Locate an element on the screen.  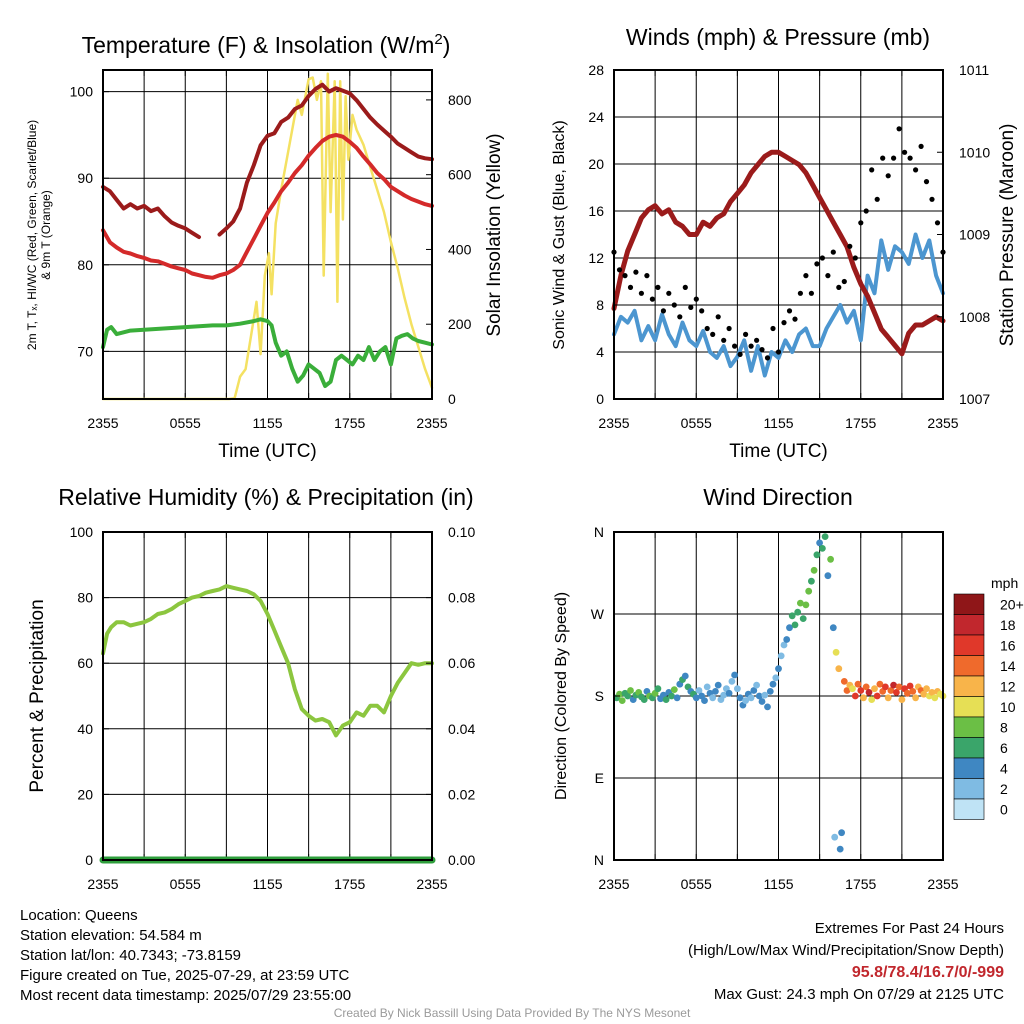
humidity-line is located at coordinates (267, 661).